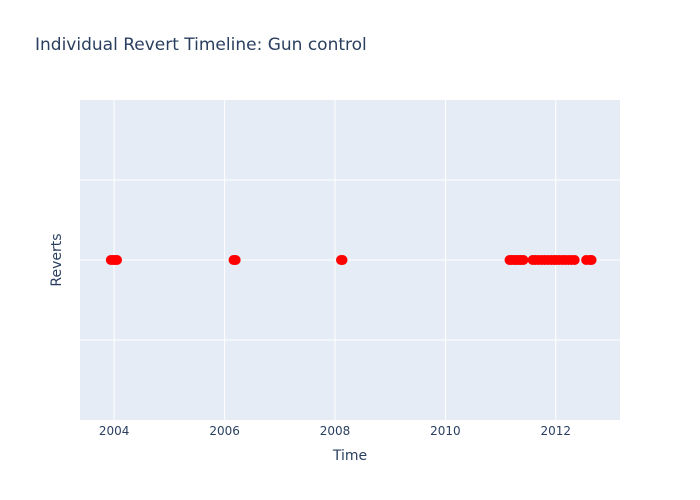  Describe the element at coordinates (349, 456) in the screenshot. I see `x-axis-title: Time` at that location.